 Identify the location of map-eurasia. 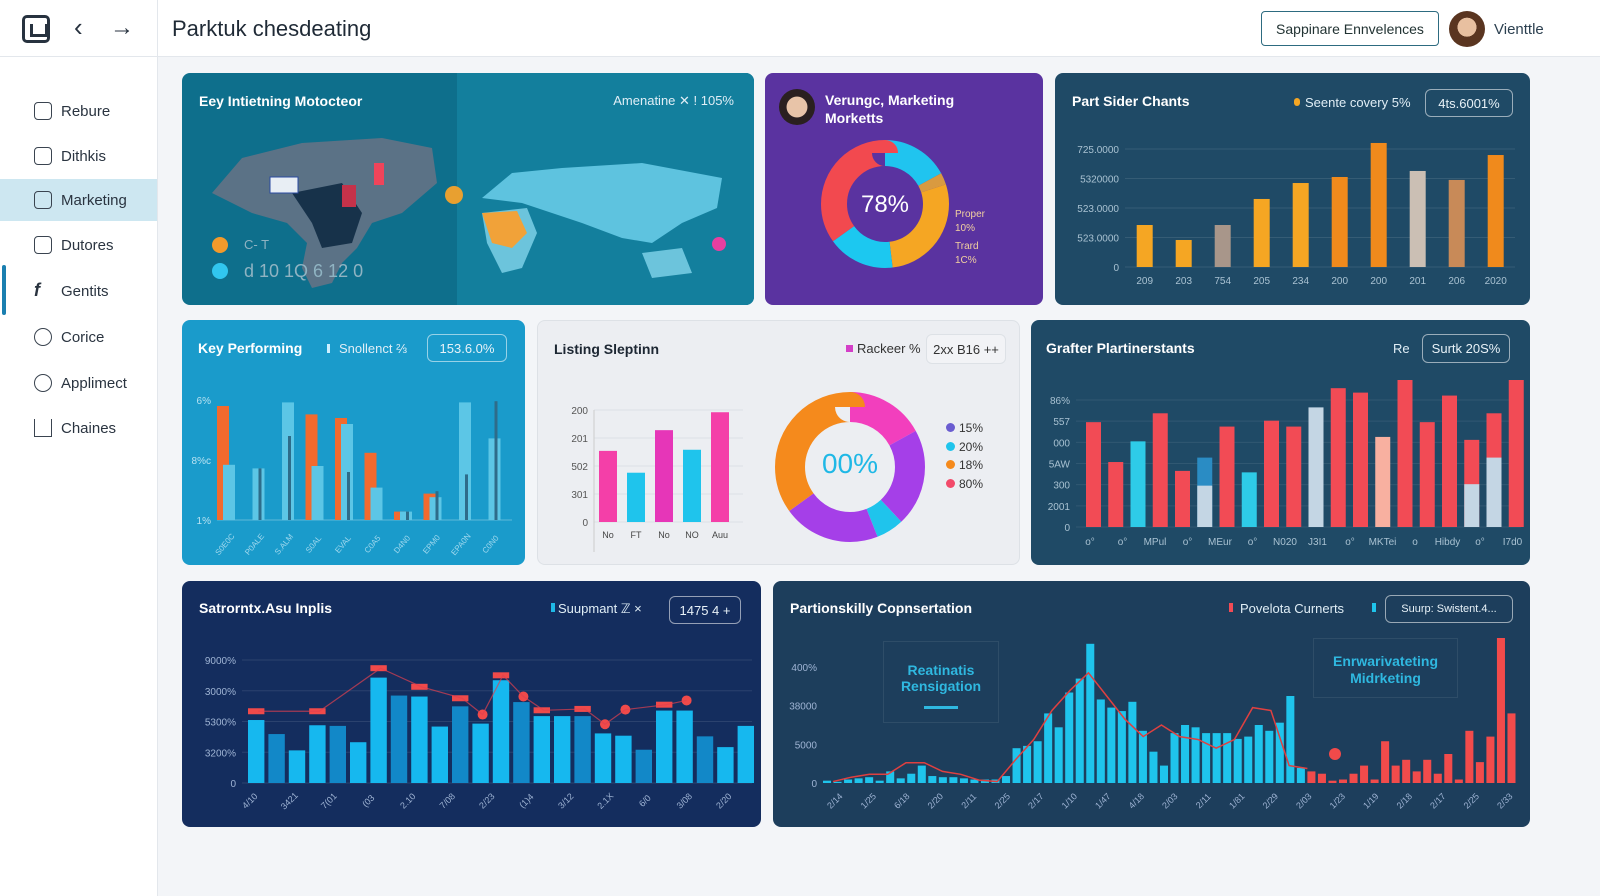
(602, 203).